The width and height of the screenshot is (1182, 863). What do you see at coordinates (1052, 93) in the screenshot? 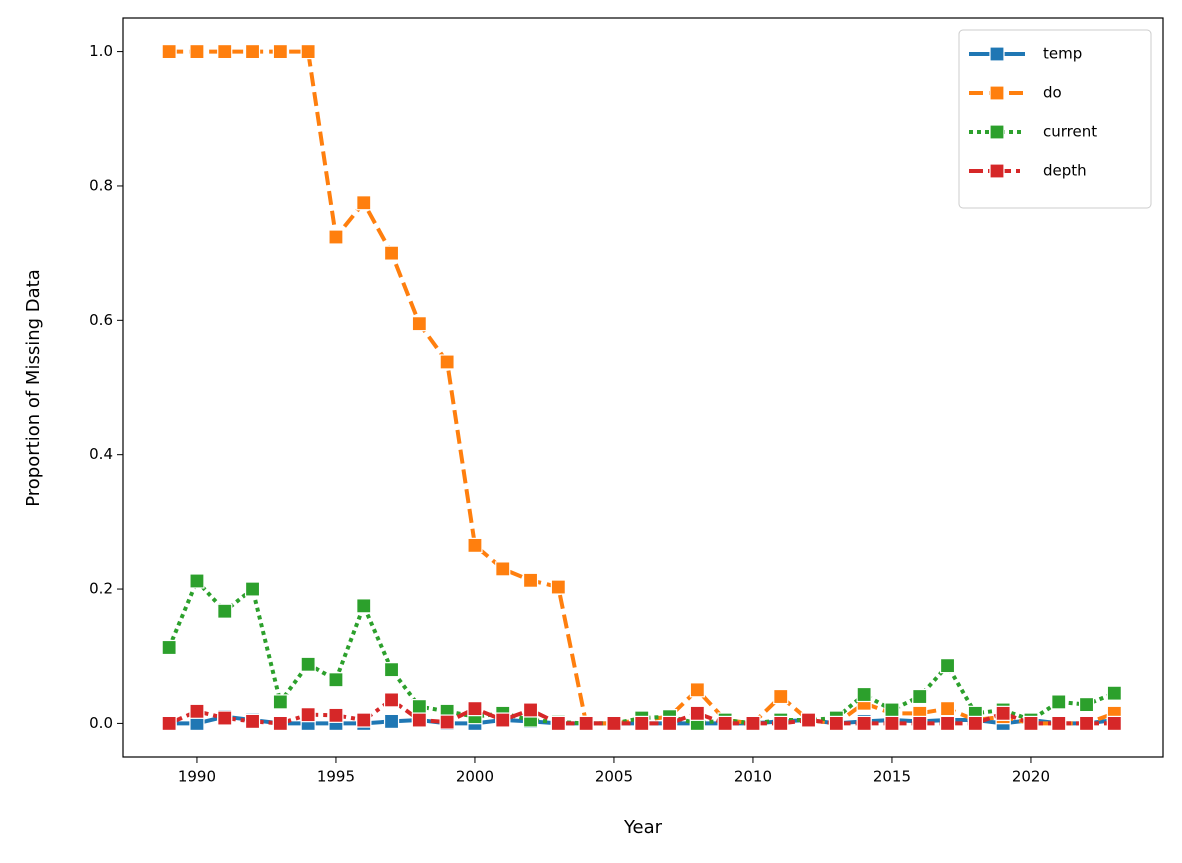
I see `legend-label: do` at bounding box center [1052, 93].